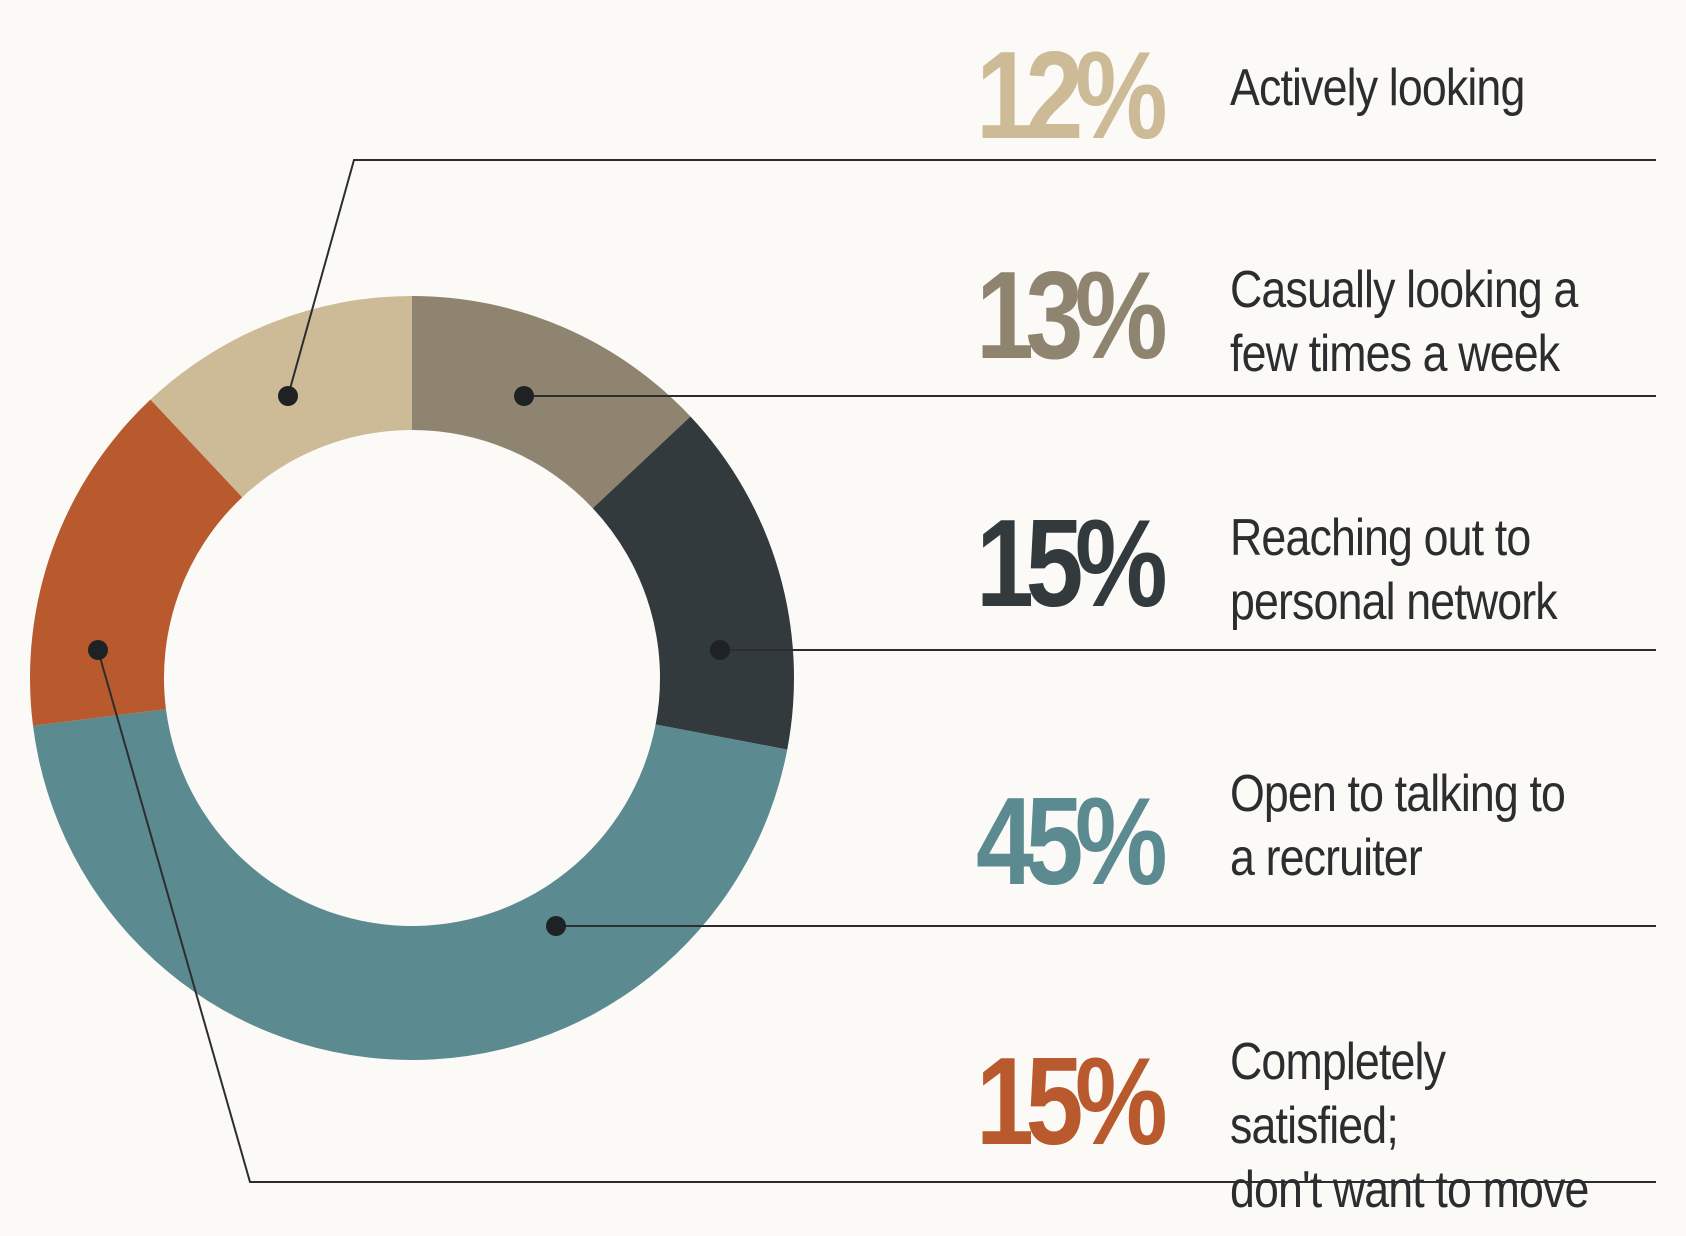 This screenshot has height=1236, width=1686. Describe the element at coordinates (1380, 538) in the screenshot. I see `legend-label-line: Reaching out to` at that location.